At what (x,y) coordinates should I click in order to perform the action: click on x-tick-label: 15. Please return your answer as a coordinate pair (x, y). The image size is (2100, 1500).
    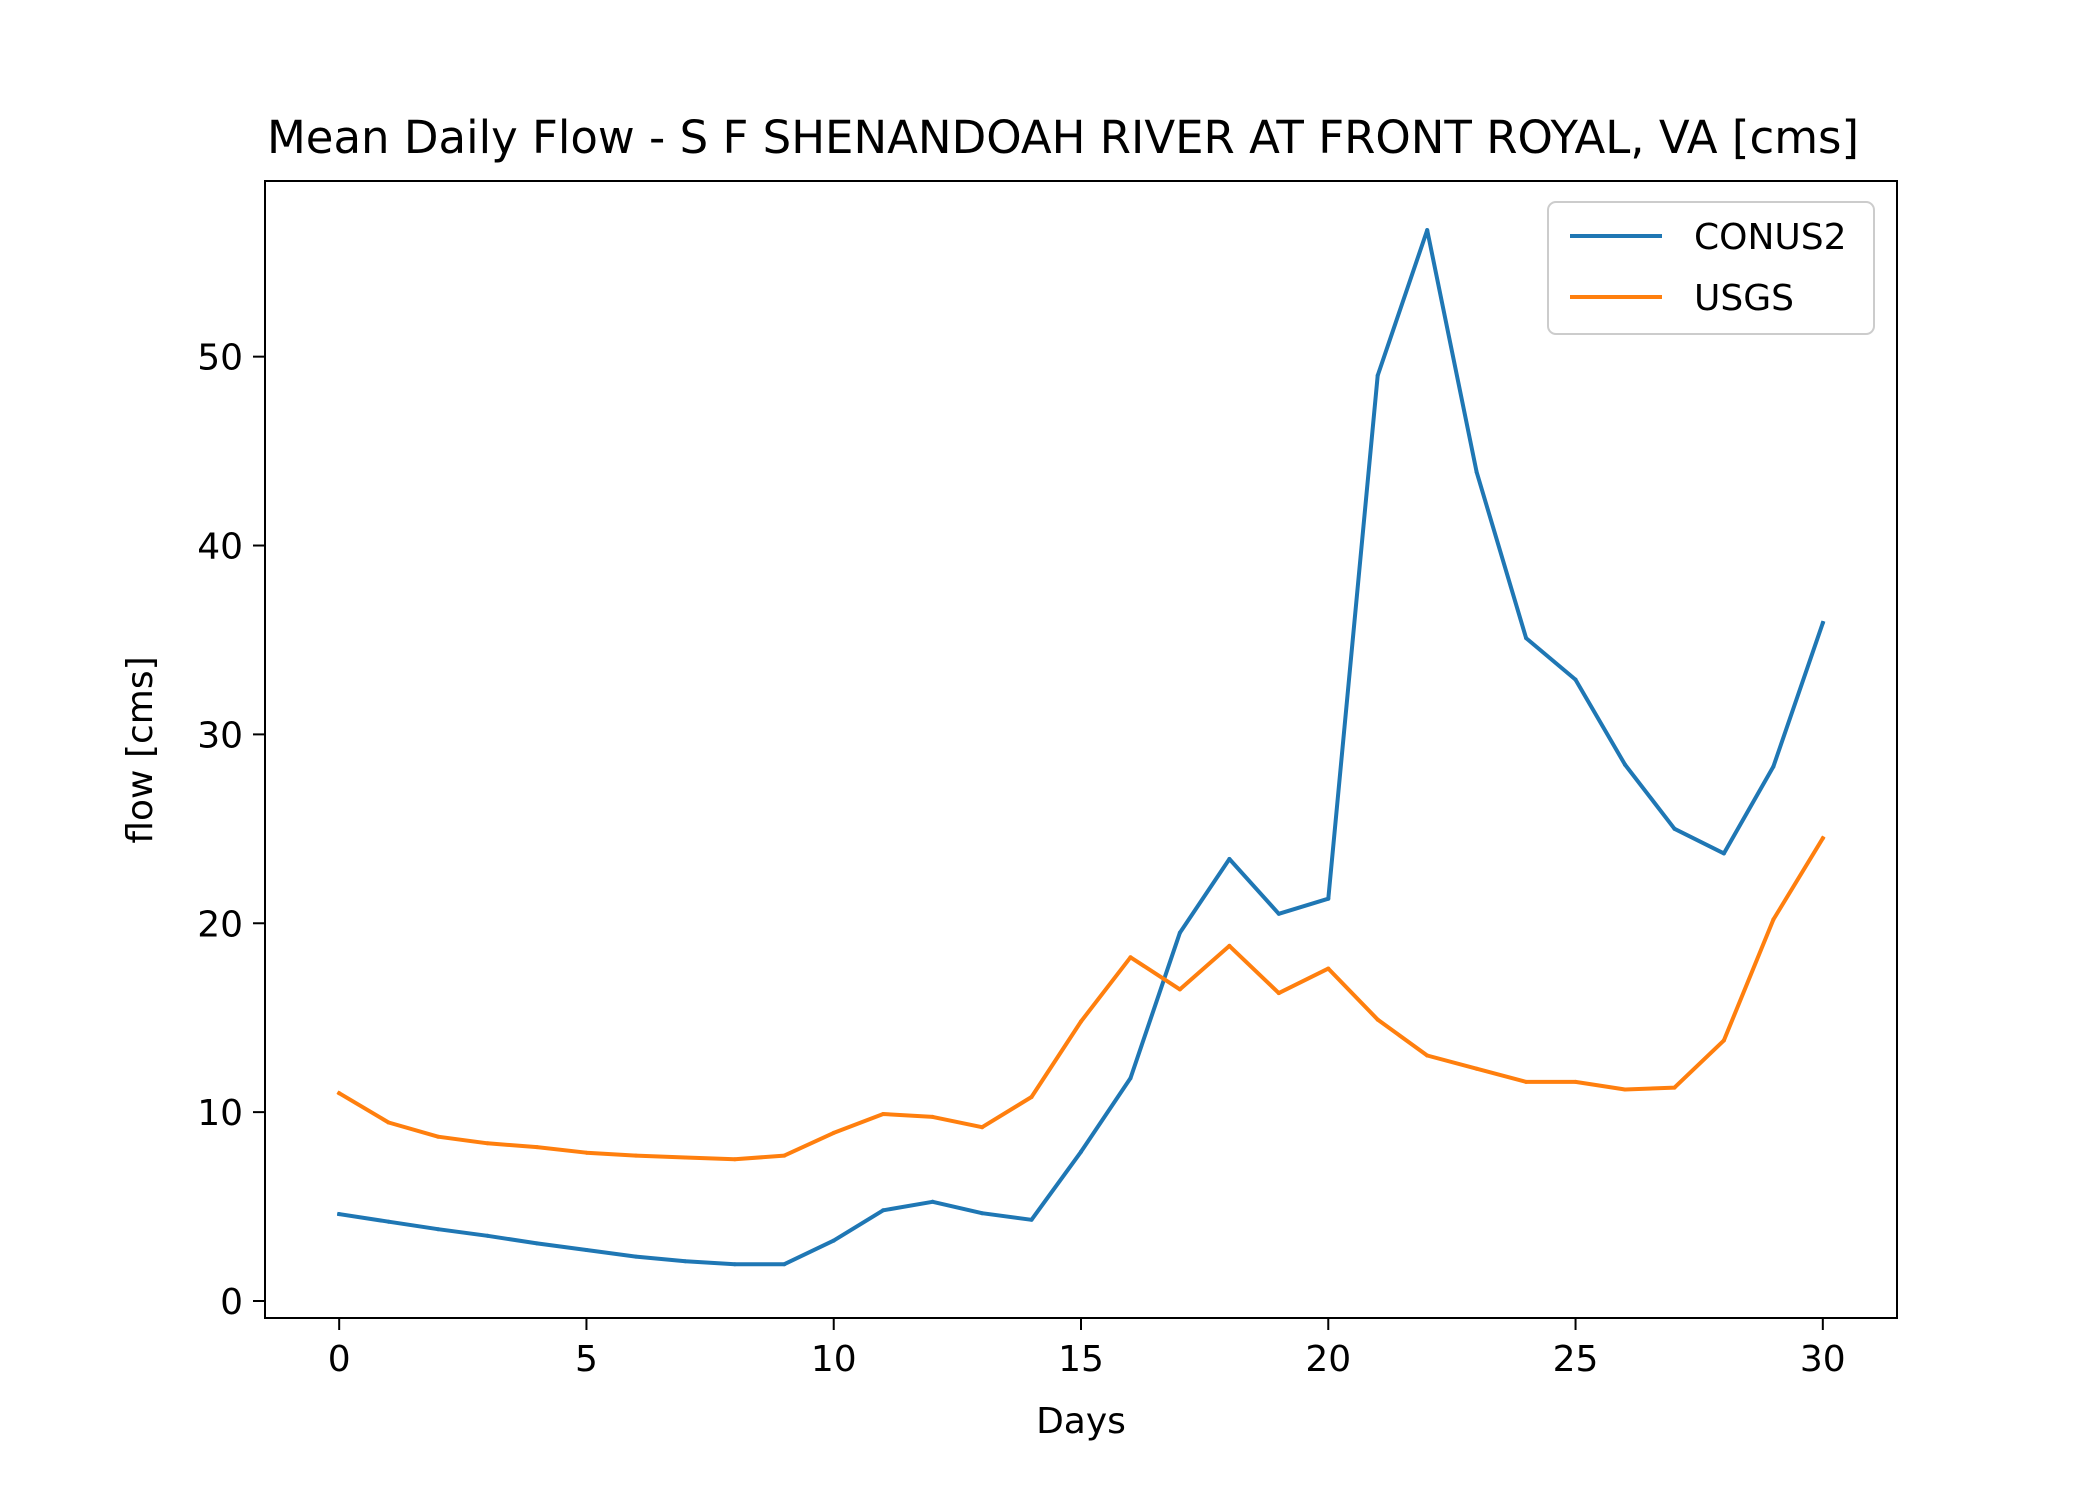
    Looking at the image, I should click on (1081, 1359).